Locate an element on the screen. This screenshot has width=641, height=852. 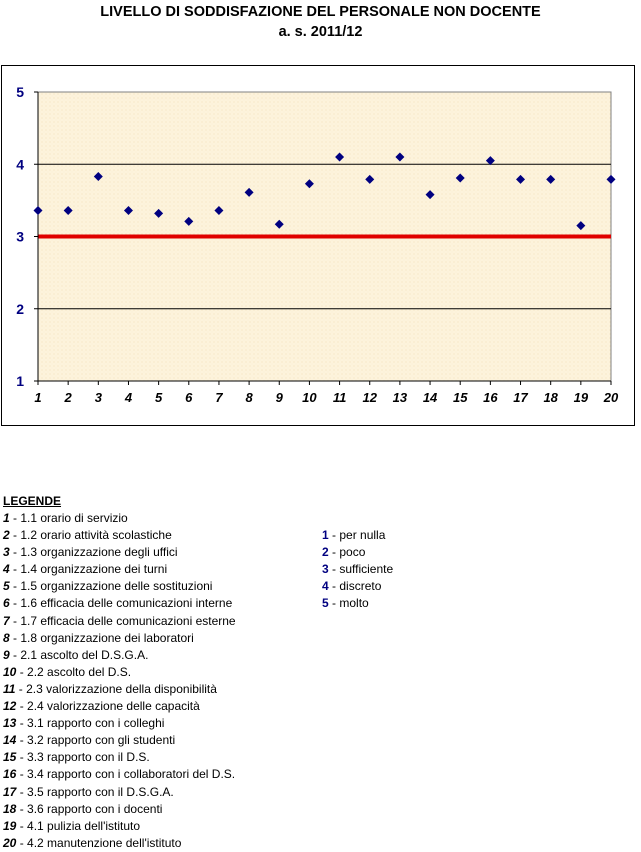
scale-item: 2 - poco is located at coordinates (357, 552).